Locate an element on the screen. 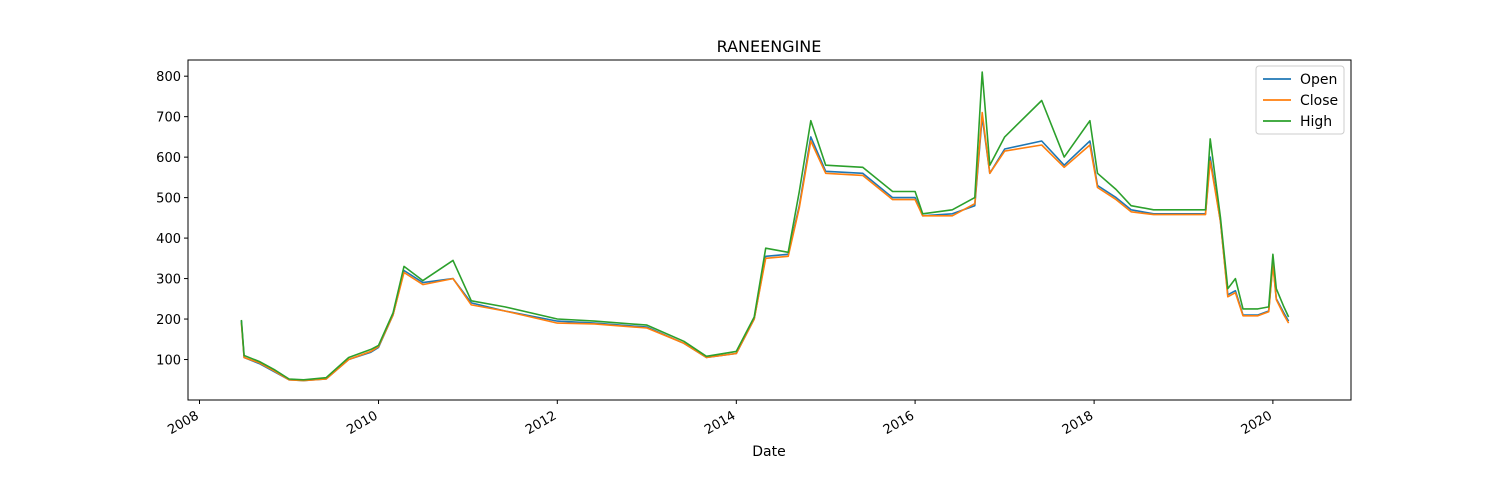 This screenshot has height=500, width=1500. y-tick-label: 600 is located at coordinates (168, 158).